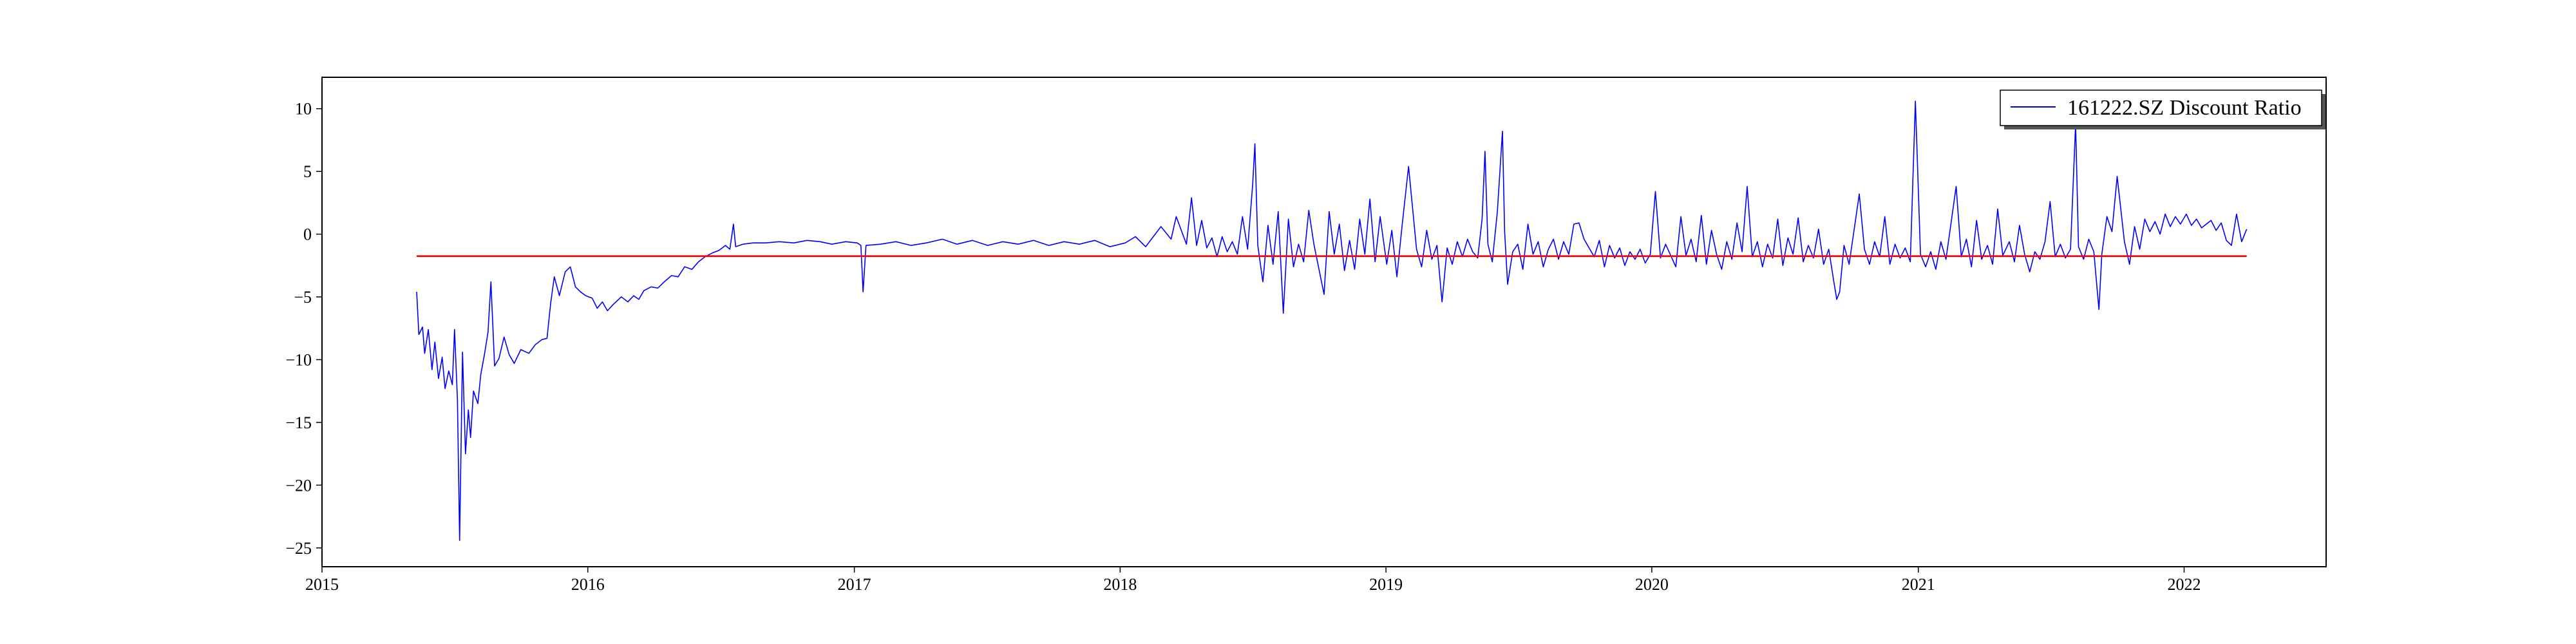 This screenshot has height=644, width=2576. What do you see at coordinates (303, 329) in the screenshot?
I see `y-axis: 10 5 0 −5 −10 −15 −20 −25` at bounding box center [303, 329].